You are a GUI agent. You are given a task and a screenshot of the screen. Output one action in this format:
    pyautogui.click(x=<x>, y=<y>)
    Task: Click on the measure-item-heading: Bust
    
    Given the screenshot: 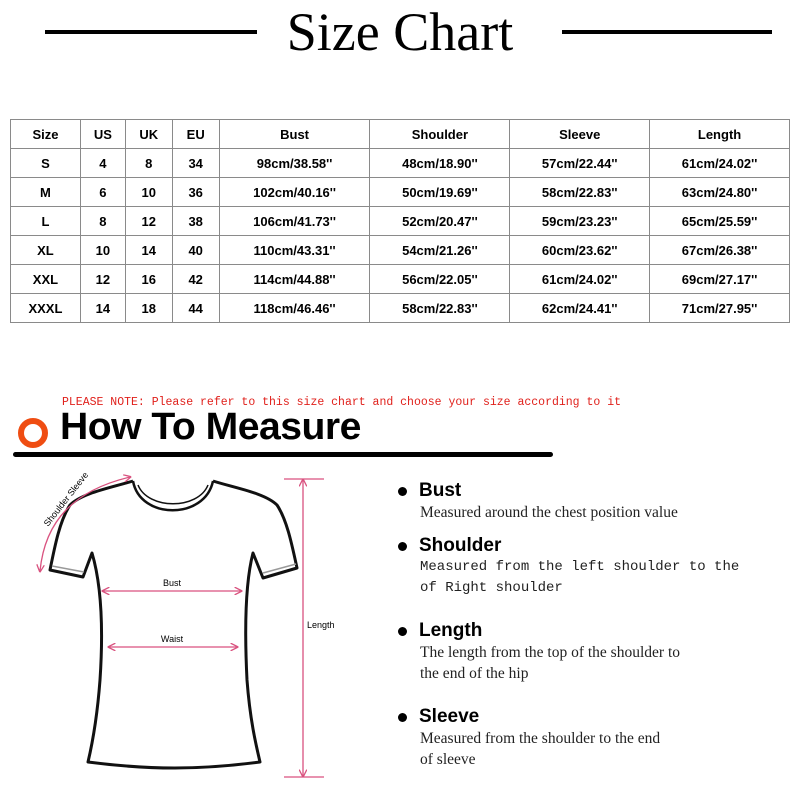 What is the action you would take?
    pyautogui.click(x=538, y=491)
    